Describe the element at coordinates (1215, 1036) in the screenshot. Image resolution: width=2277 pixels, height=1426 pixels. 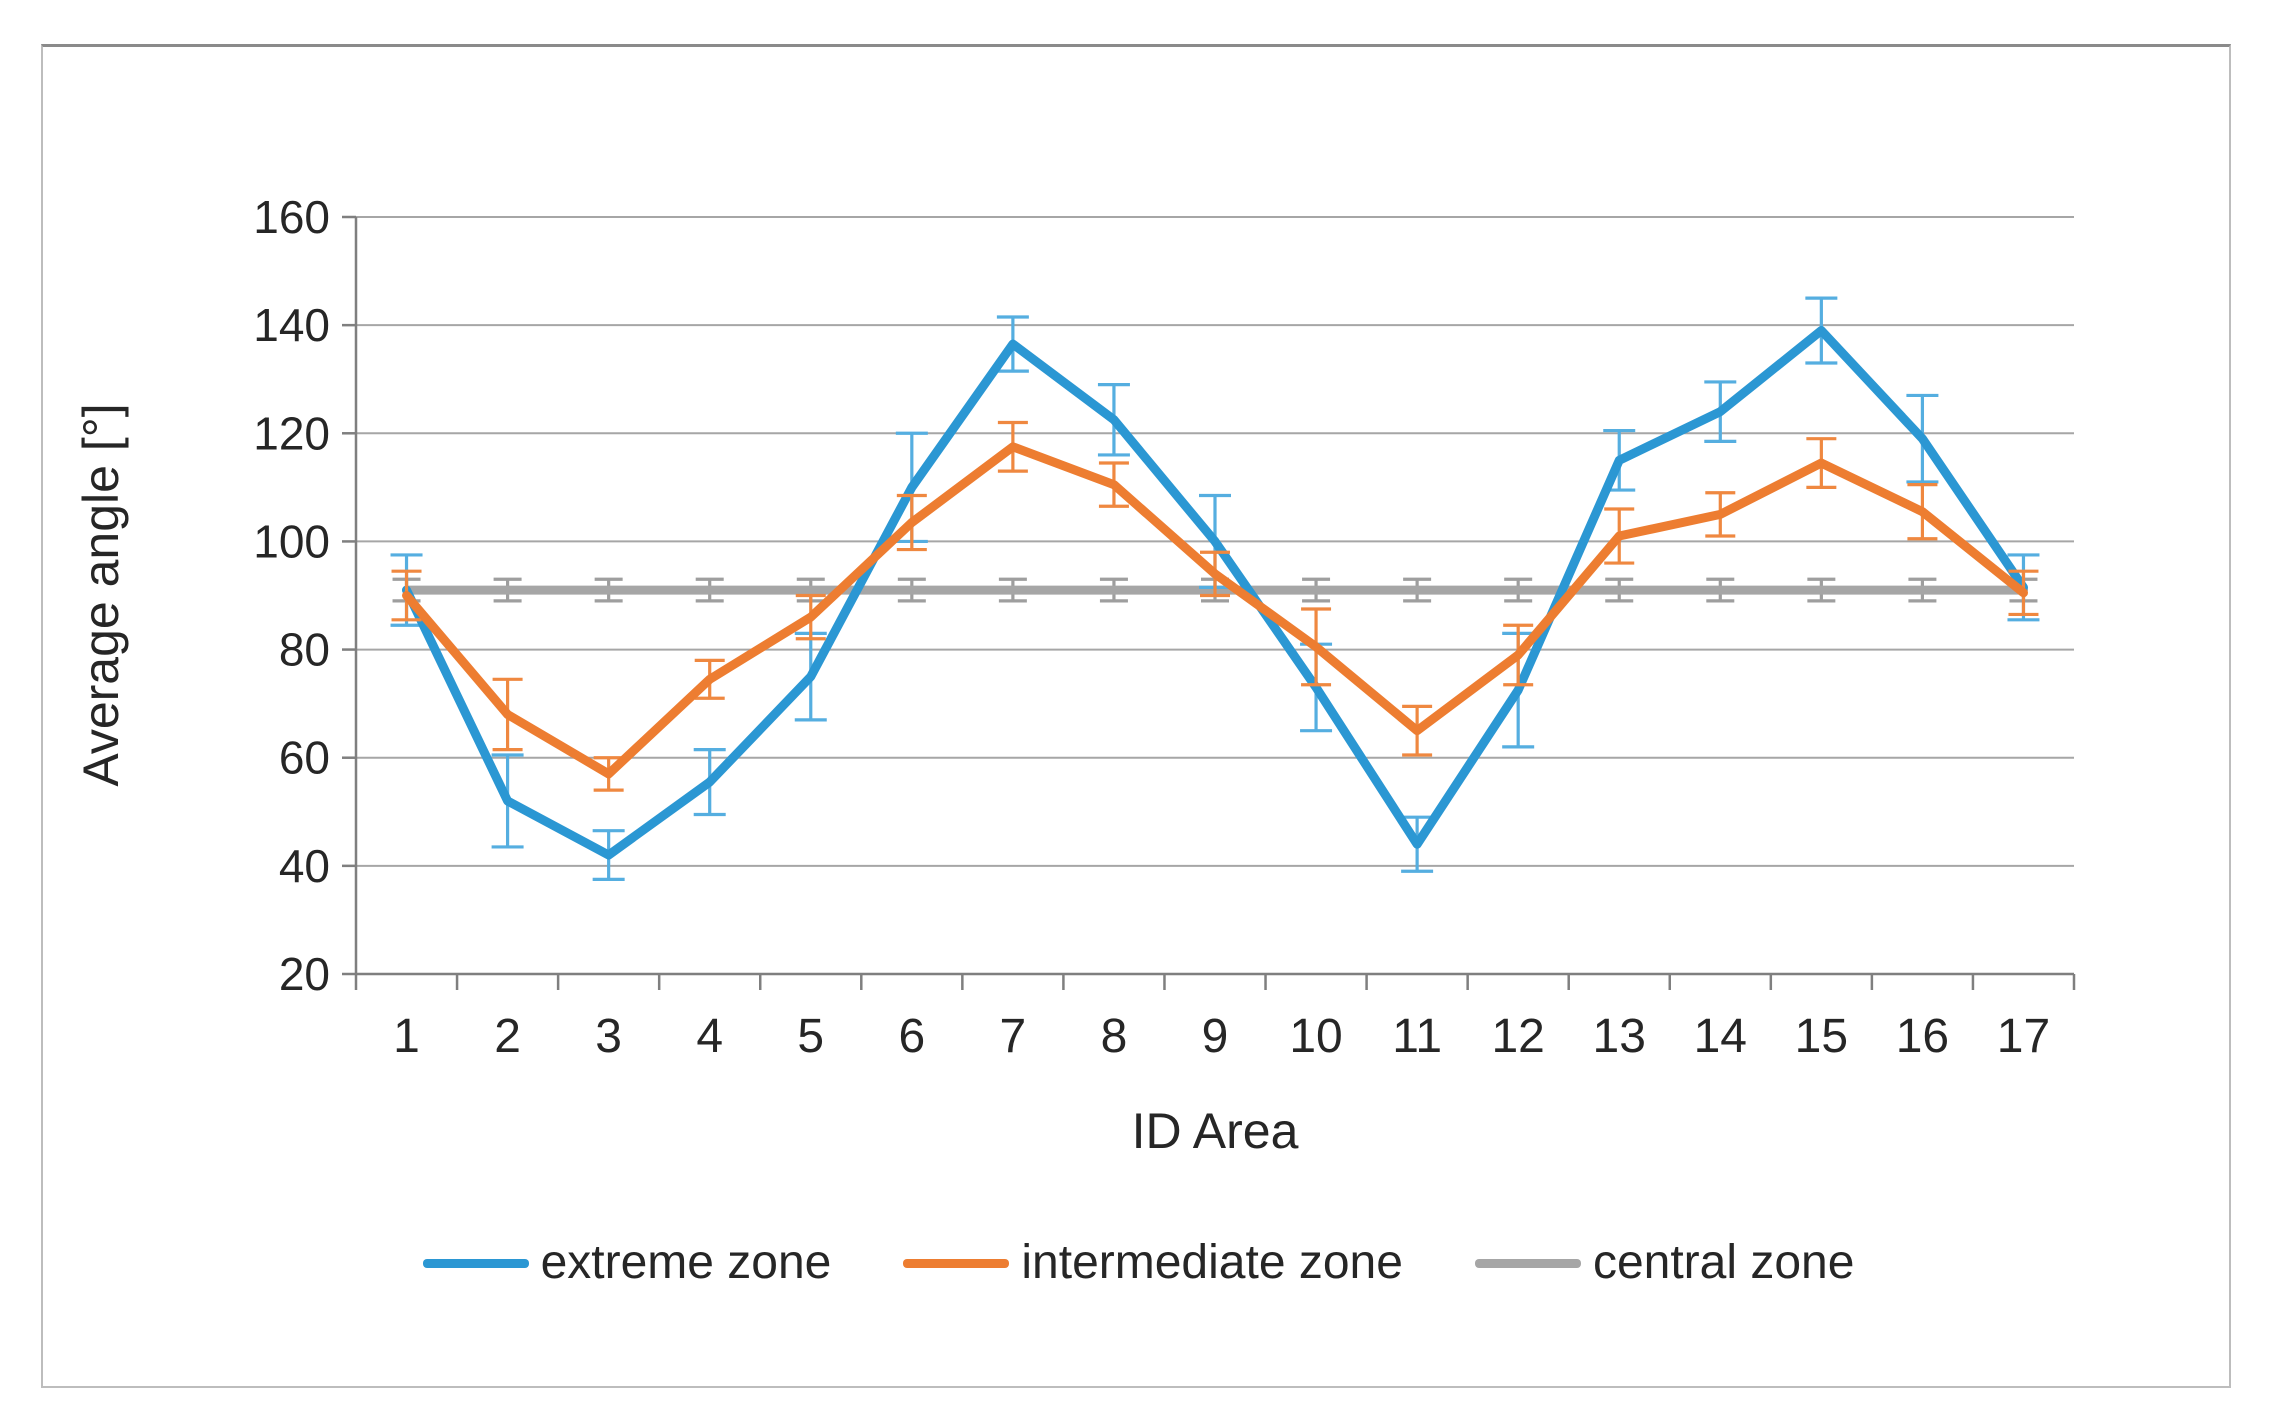
I see `x-tick-label: 9` at that location.